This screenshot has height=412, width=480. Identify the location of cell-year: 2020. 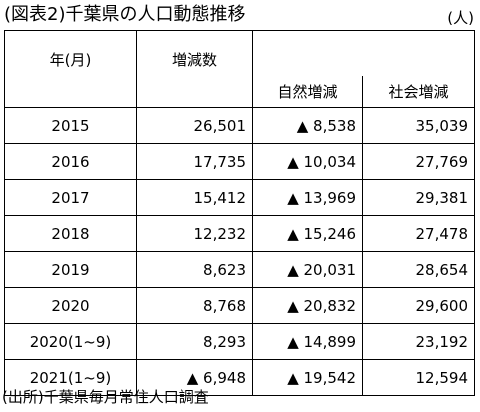
(70, 305).